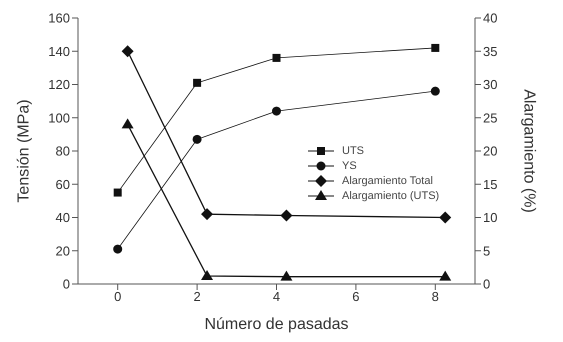  I want to click on legend-label: Alargamiento (UTS), so click(391, 196).